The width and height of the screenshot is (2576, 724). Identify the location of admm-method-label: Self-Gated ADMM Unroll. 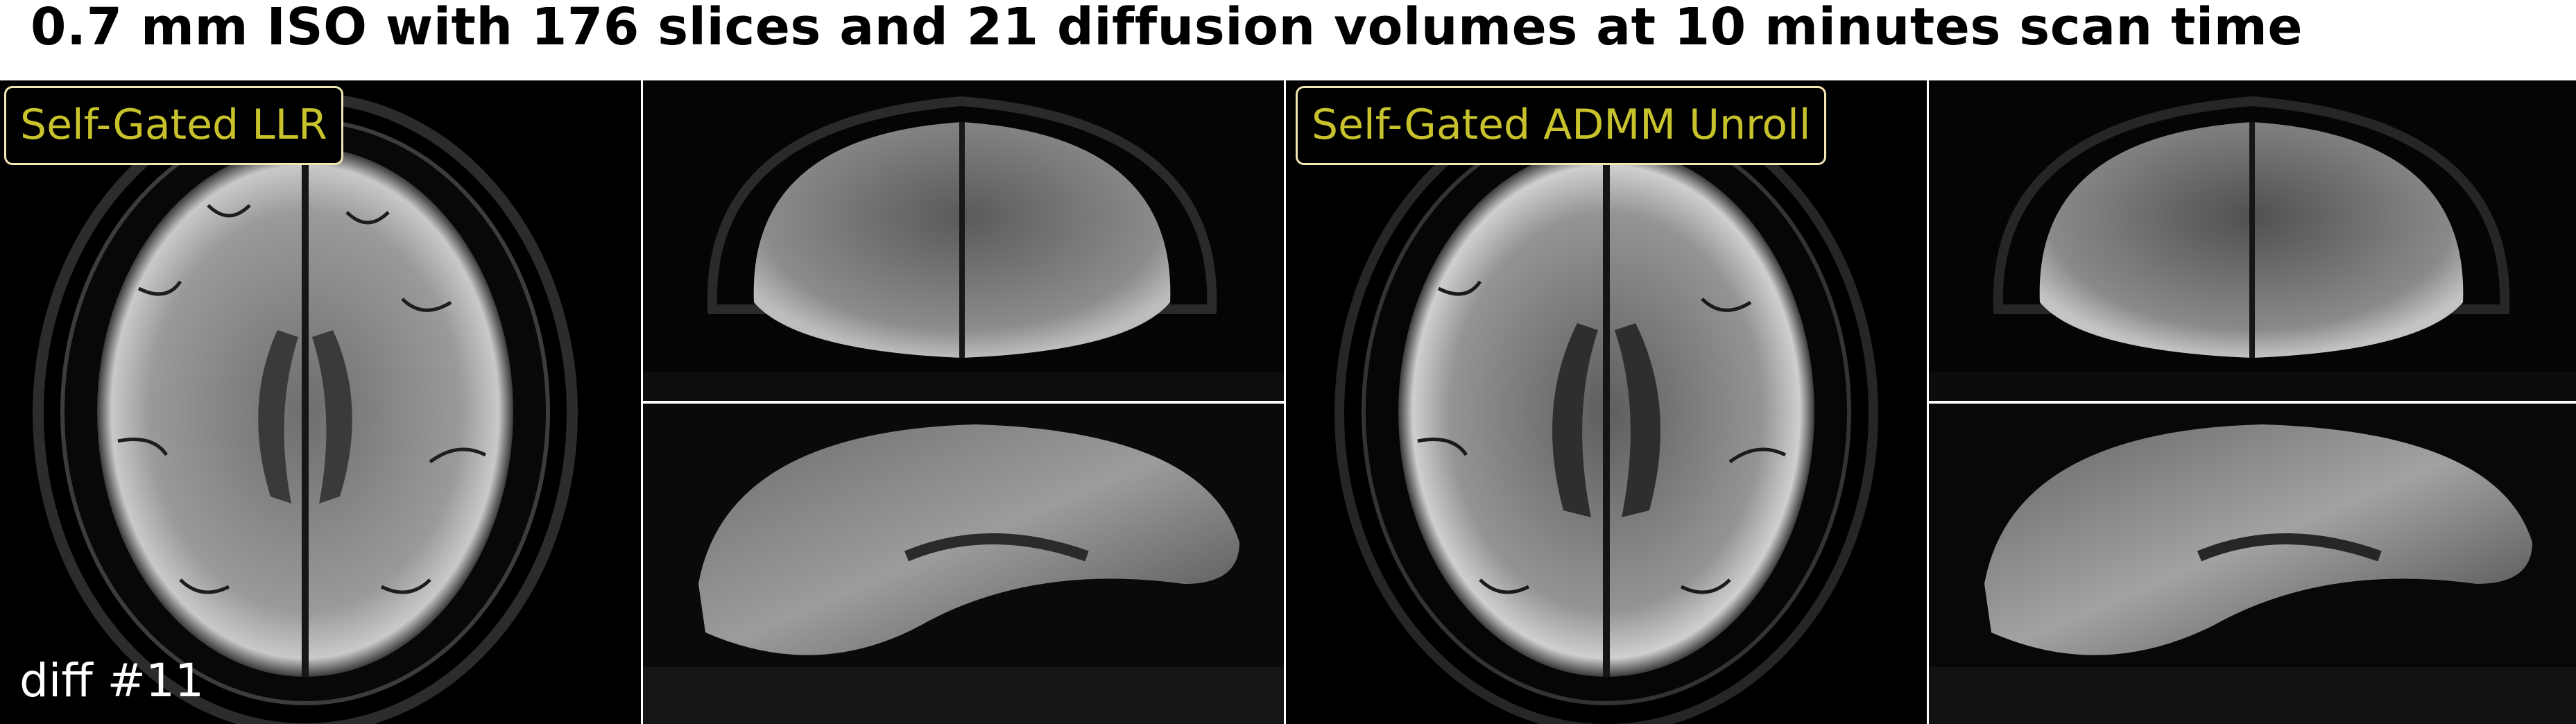
(1561, 125).